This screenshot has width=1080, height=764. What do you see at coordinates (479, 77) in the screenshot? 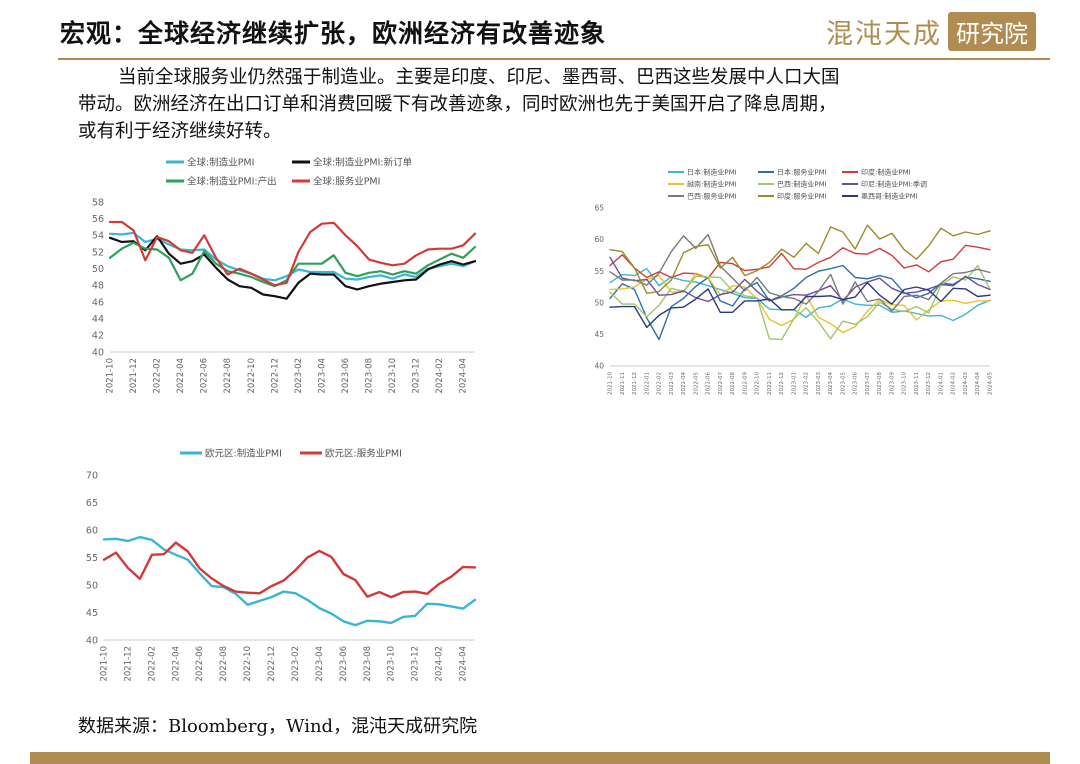
I see `body-line-1: 当前全球服务业仍然强于制造业。主要是印度、印尼、墨西哥、巴西这些发展中人口大国` at bounding box center [479, 77].